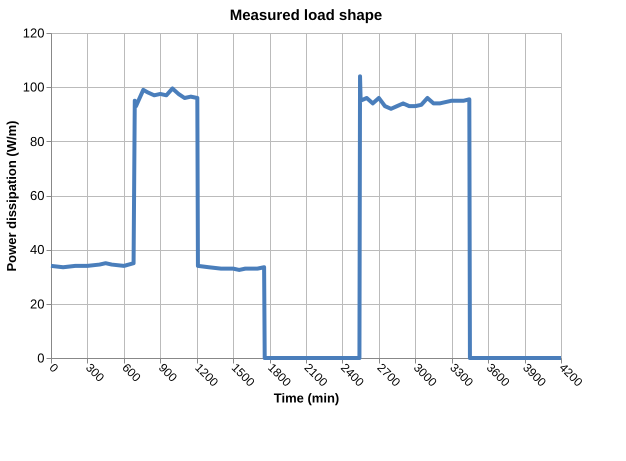 The height and width of the screenshot is (461, 626). I want to click on x-tick-label: 900, so click(168, 372).